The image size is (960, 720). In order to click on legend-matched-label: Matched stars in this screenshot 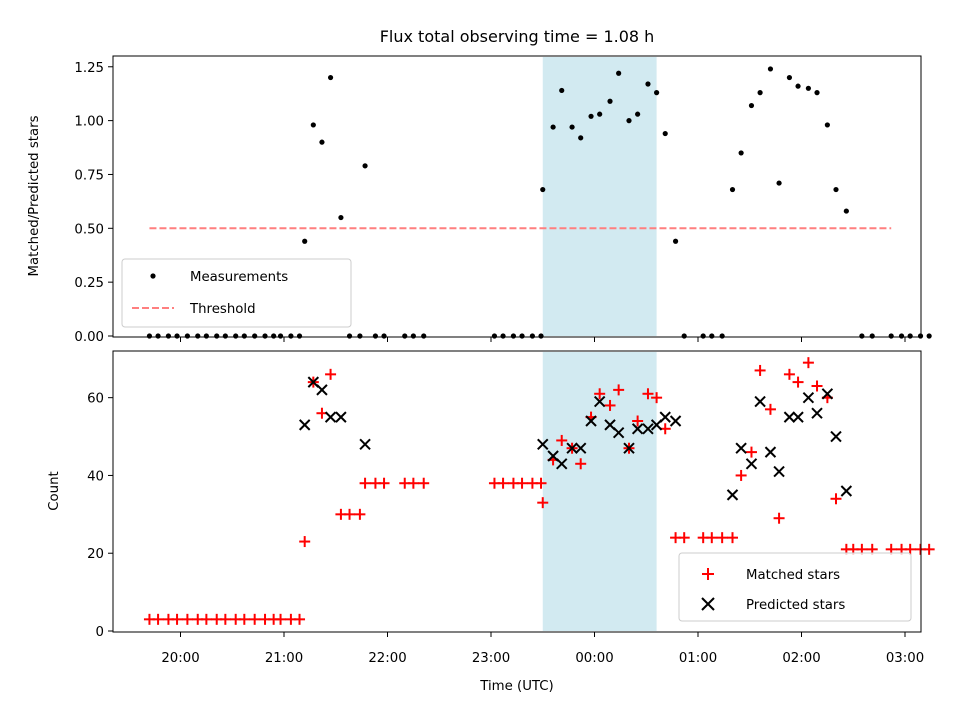, I will do `click(793, 575)`.